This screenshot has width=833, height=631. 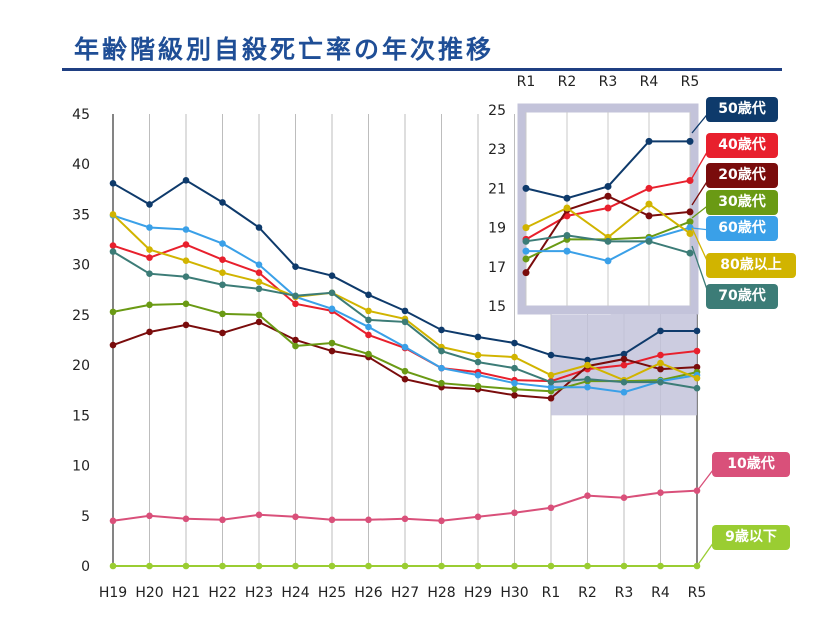 What do you see at coordinates (405, 593) in the screenshot?
I see `x-tick-label: H27` at bounding box center [405, 593].